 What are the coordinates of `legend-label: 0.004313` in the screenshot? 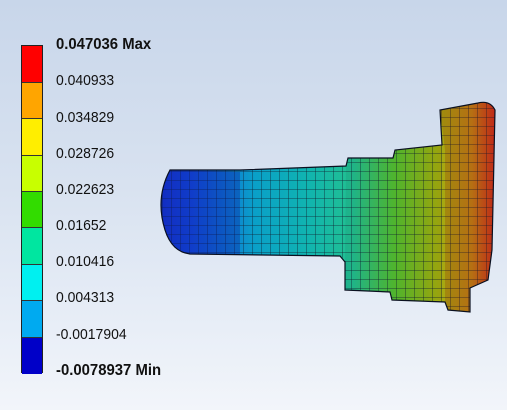 It's located at (85, 297).